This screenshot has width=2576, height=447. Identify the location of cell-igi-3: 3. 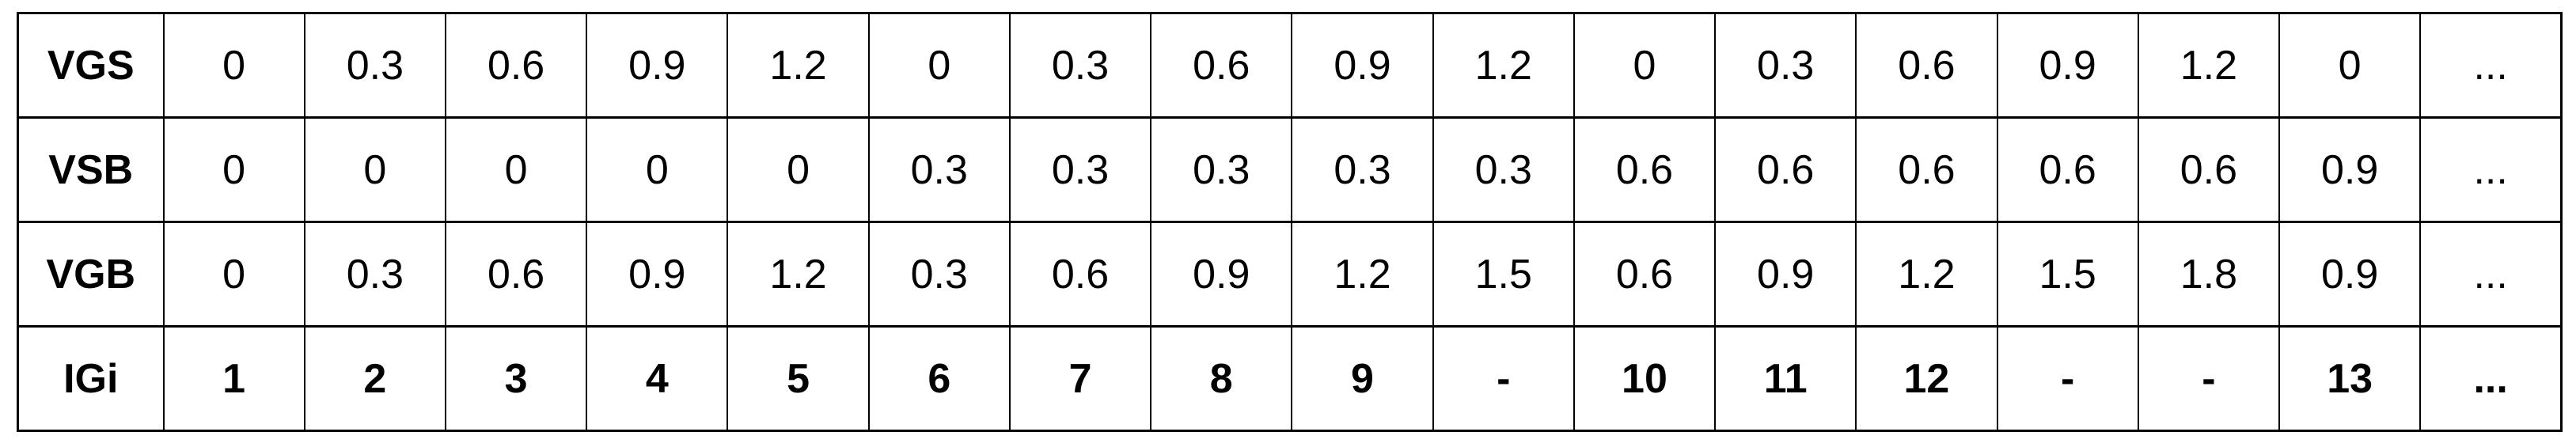
(516, 378).